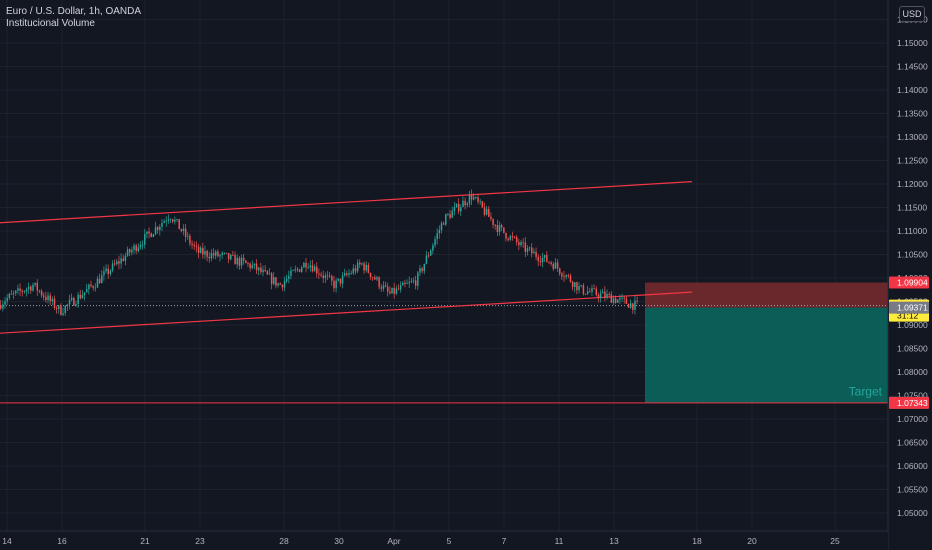 This screenshot has width=932, height=550. What do you see at coordinates (912, 283) in the screenshot?
I see `price-tag-text: 1.09904` at bounding box center [912, 283].